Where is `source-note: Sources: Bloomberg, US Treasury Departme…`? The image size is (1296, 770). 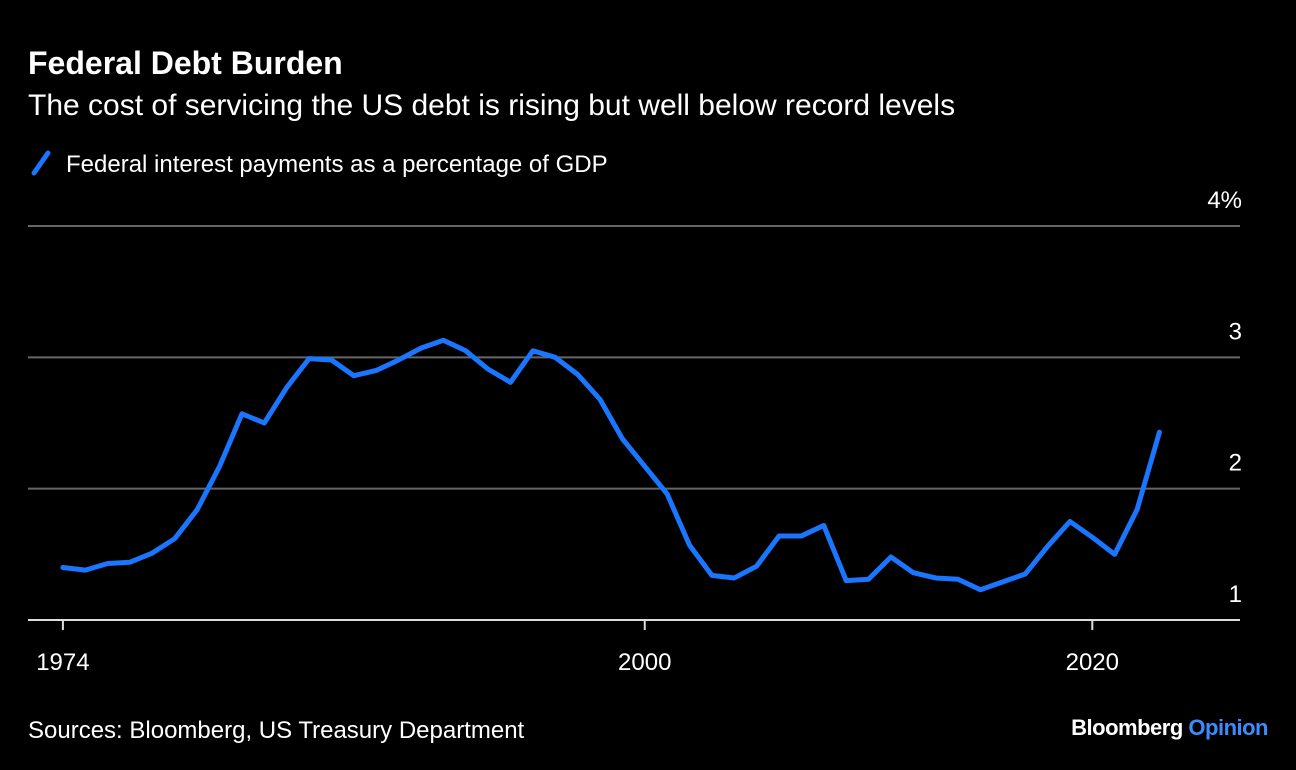 source-note: Sources: Bloomberg, US Treasury Departme… is located at coordinates (276, 730).